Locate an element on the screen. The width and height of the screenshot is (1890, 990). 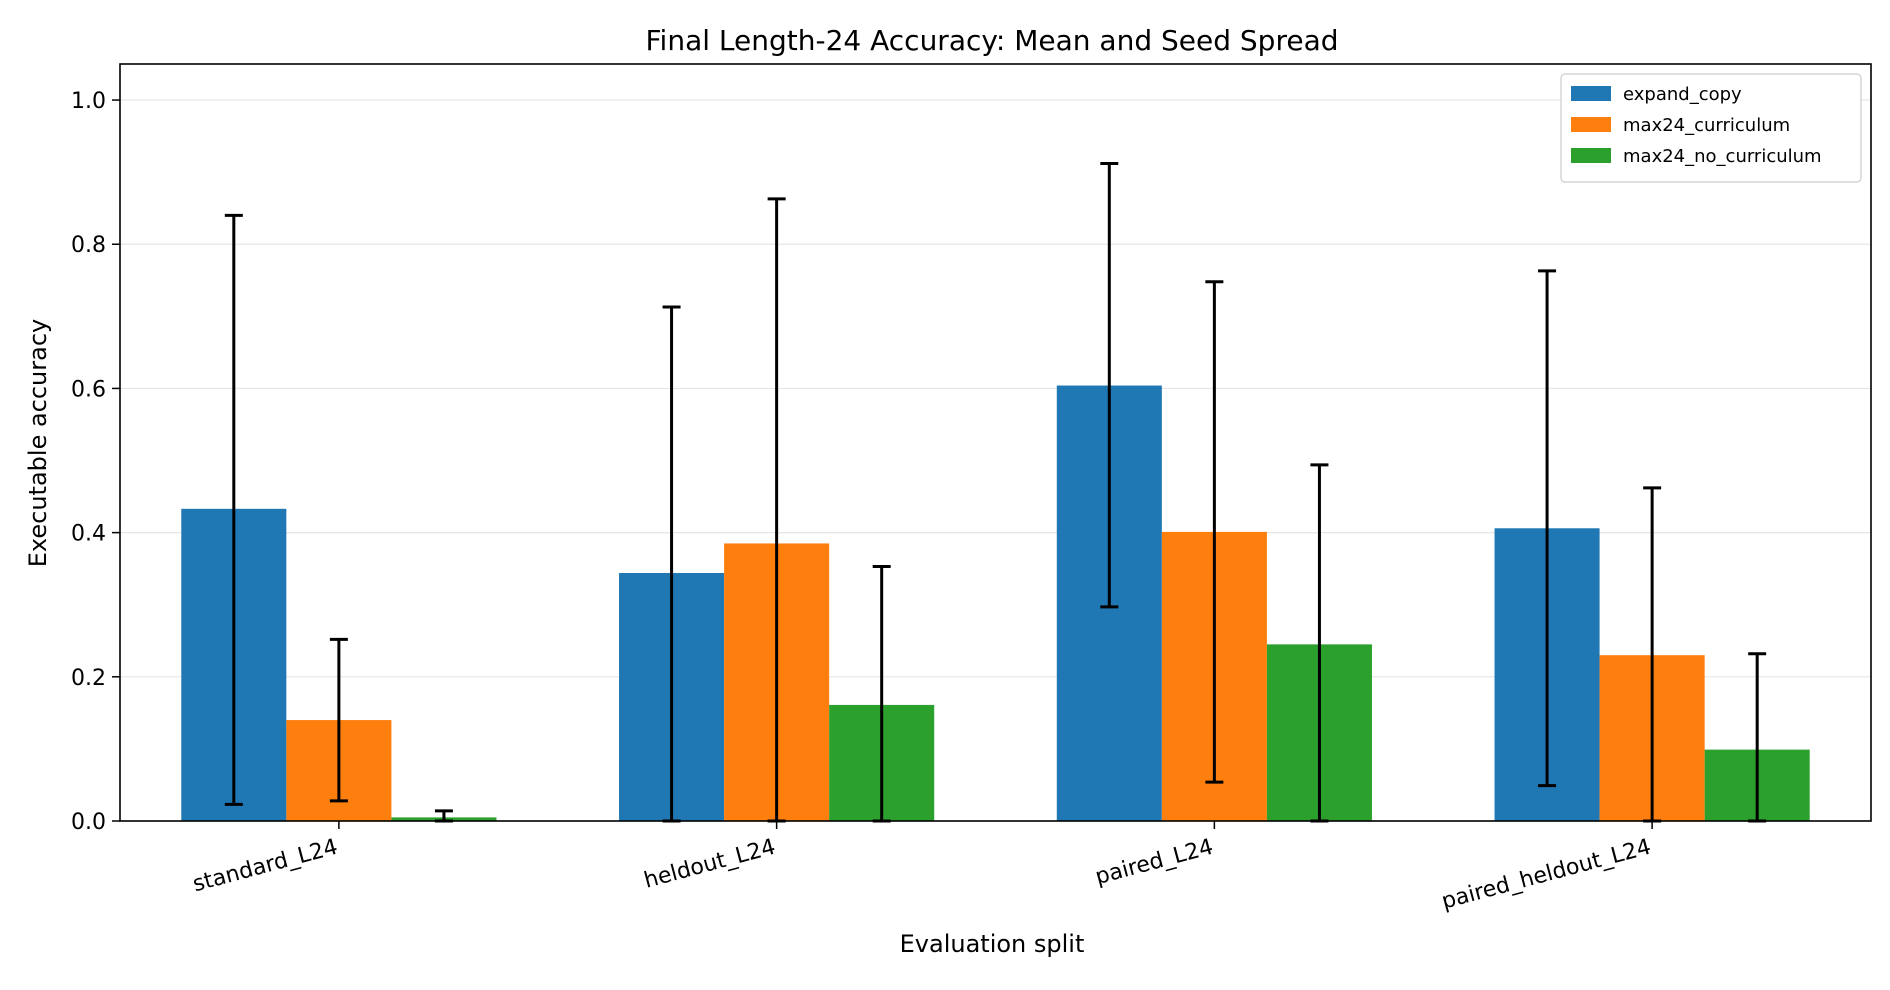
x-axis-title: Evaluation split is located at coordinates (992, 944).